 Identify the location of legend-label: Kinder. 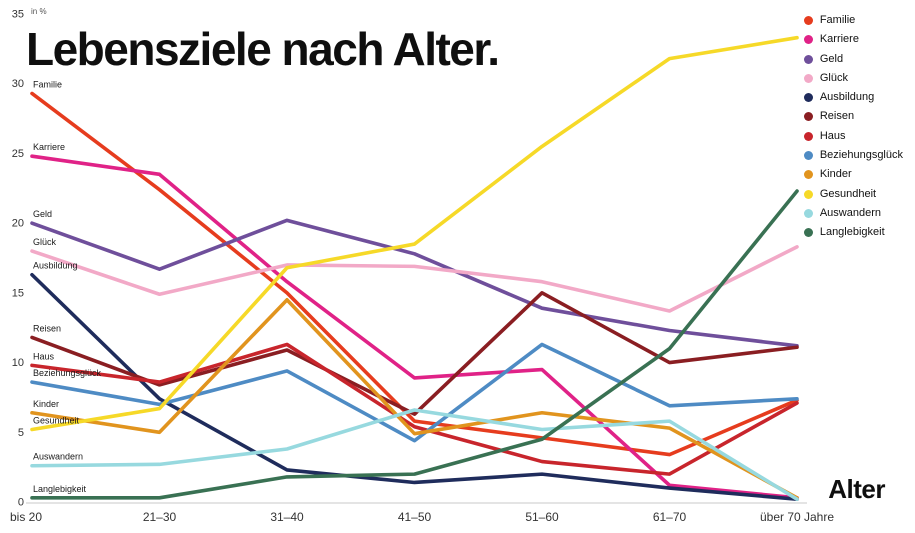
(835, 174).